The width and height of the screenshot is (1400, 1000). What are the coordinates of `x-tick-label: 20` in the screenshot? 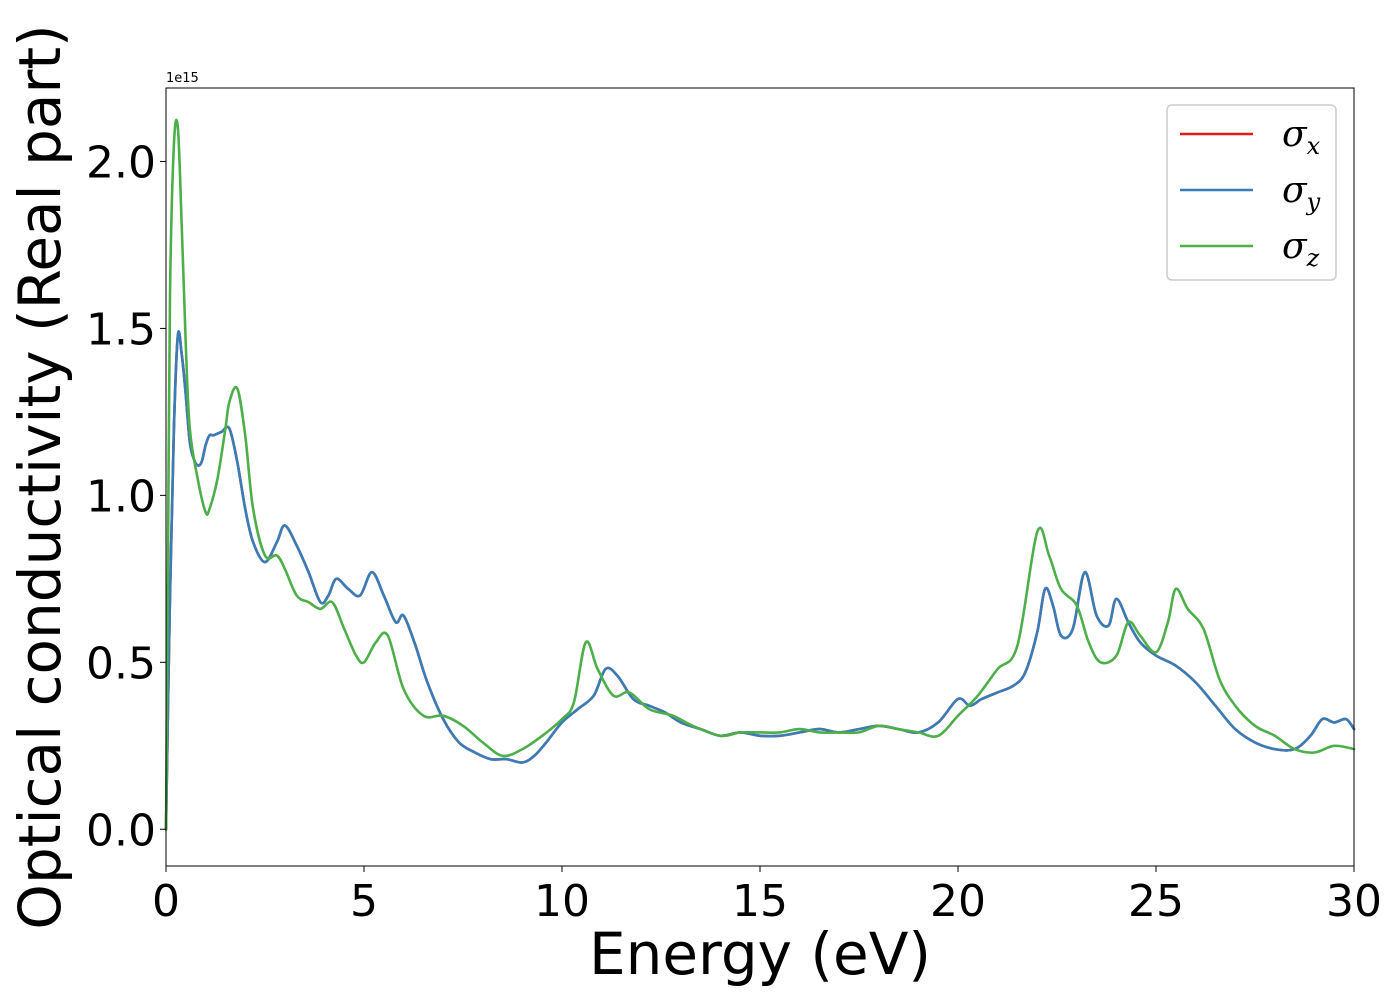 It's located at (958, 901).